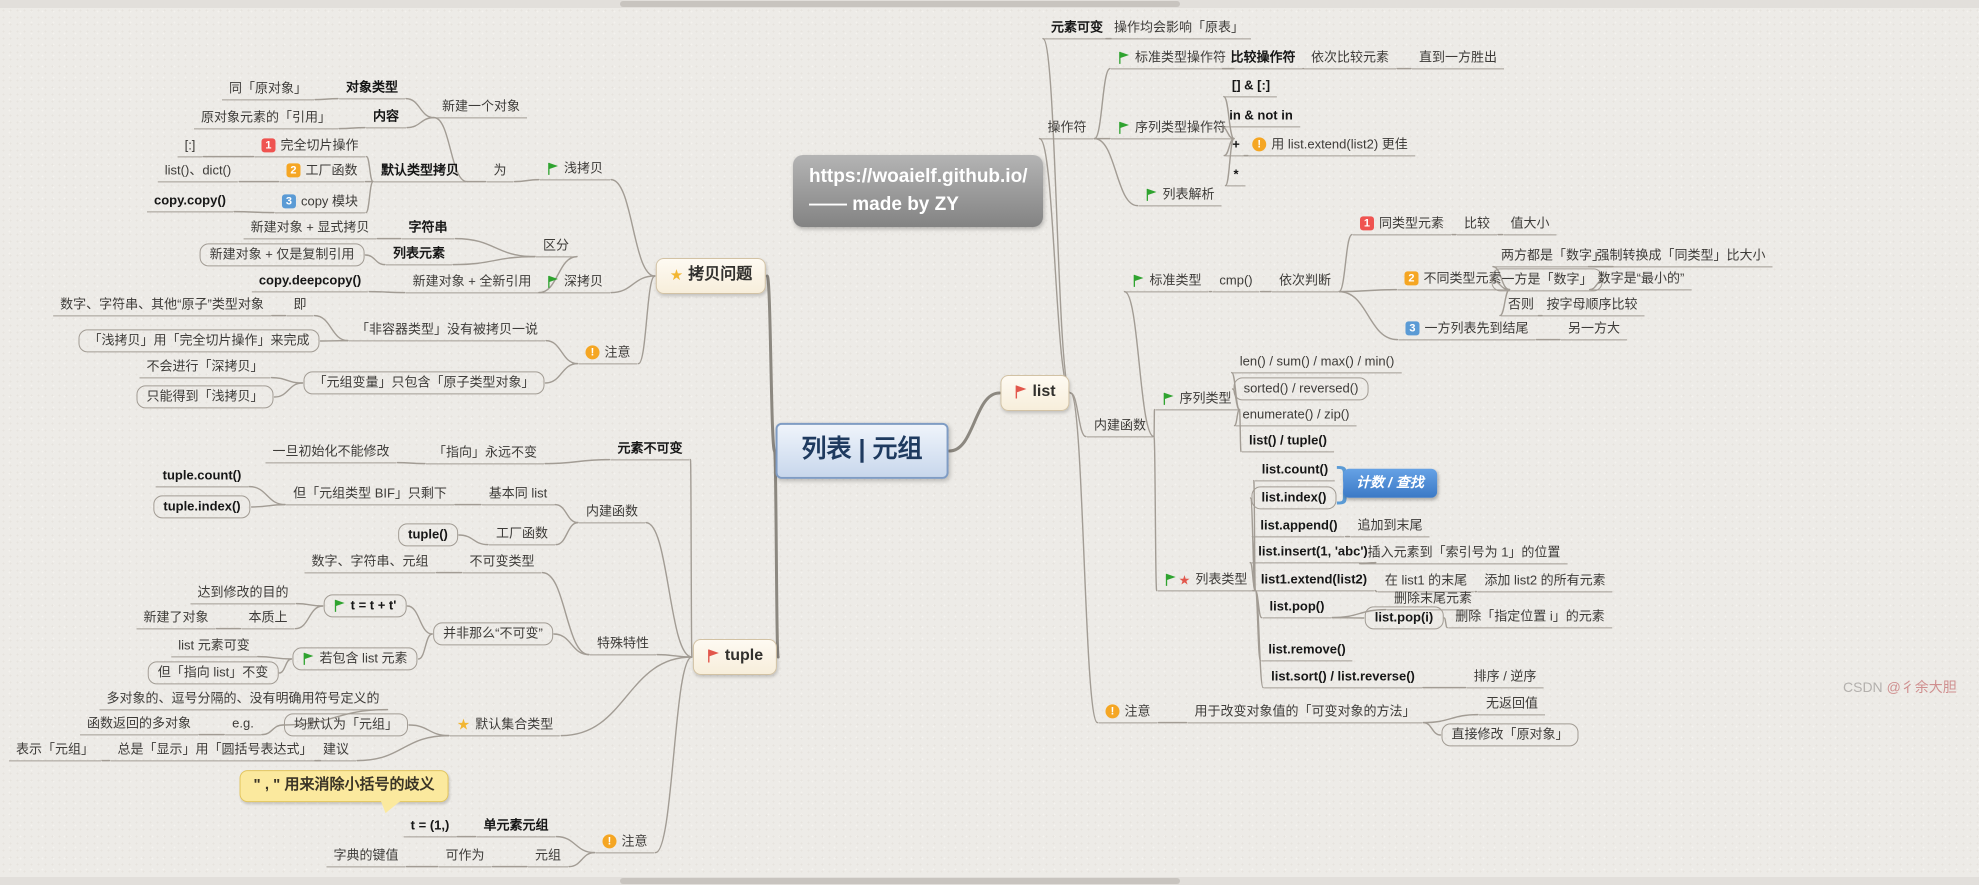  What do you see at coordinates (346, 725) in the screenshot?
I see `map-node-deftuple: 均默认为「元组」` at bounding box center [346, 725].